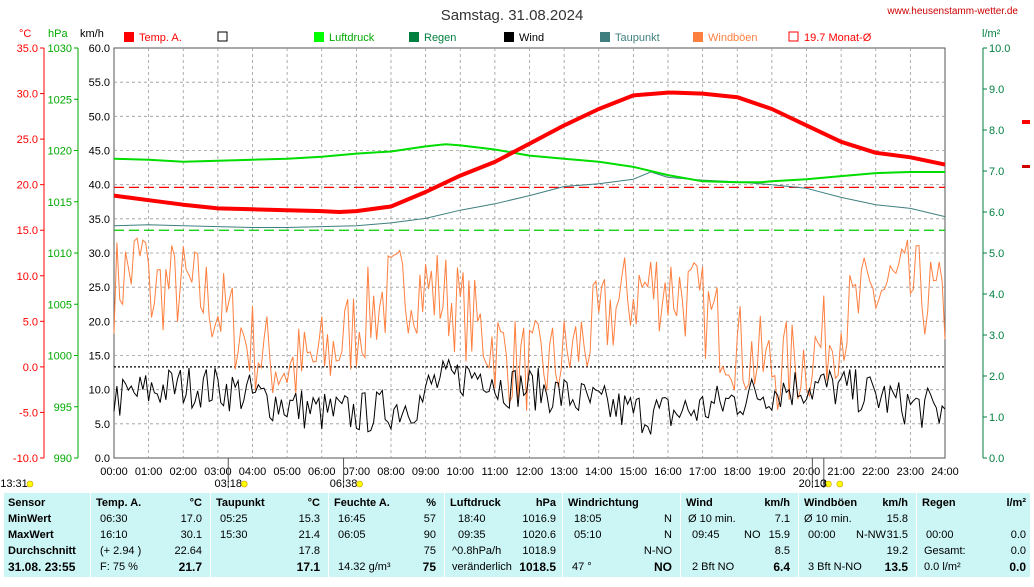  I want to click on dew-head: Taupunkt, so click(240, 503).